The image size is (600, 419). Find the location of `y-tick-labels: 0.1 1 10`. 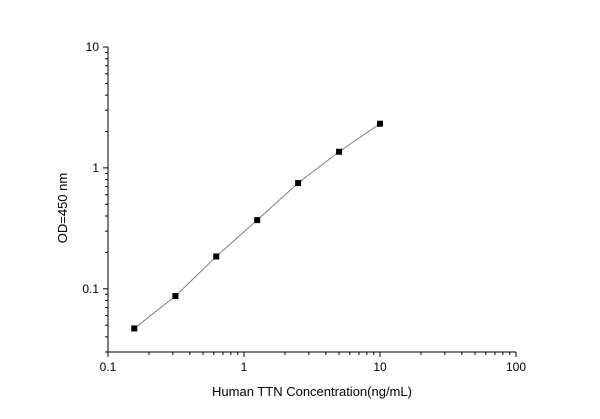

y-tick-labels: 0.1 1 10 is located at coordinates (90, 168).